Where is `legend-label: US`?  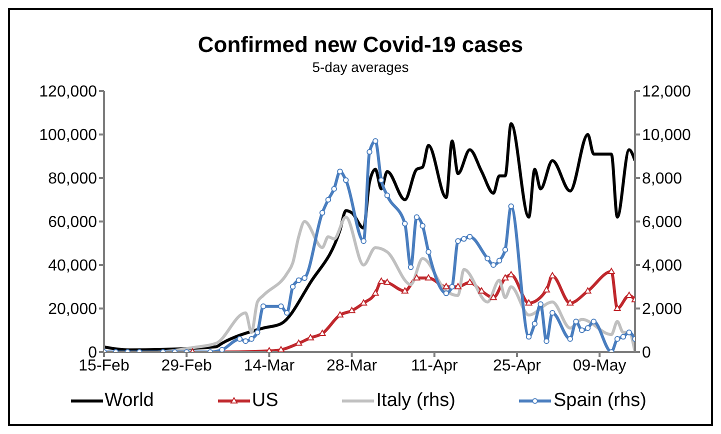
legend-label: US is located at coordinates (265, 401).